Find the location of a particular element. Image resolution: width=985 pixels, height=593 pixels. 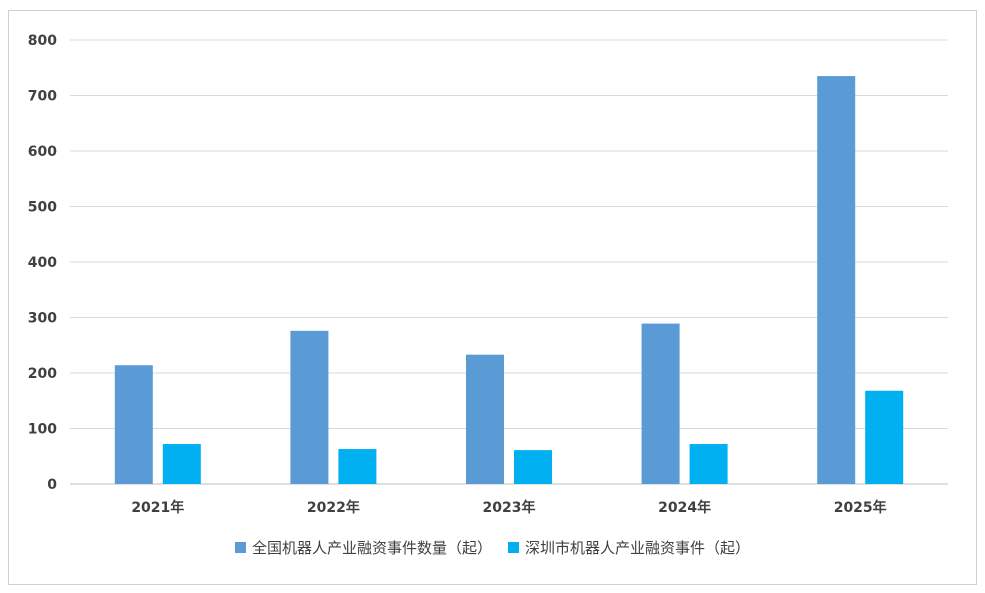

x-tick-label: 2021年 is located at coordinates (157, 507).